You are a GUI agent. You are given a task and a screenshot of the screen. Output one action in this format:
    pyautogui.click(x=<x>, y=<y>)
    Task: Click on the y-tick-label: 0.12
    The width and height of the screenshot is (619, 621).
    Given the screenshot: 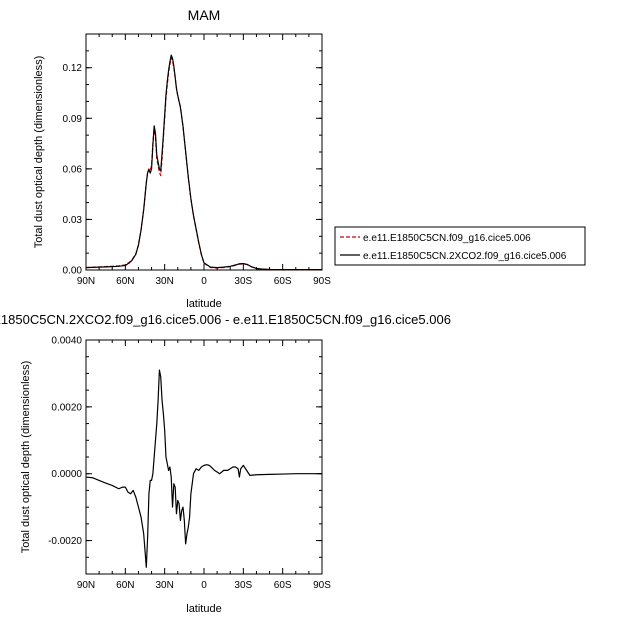 What is the action you would take?
    pyautogui.click(x=73, y=68)
    